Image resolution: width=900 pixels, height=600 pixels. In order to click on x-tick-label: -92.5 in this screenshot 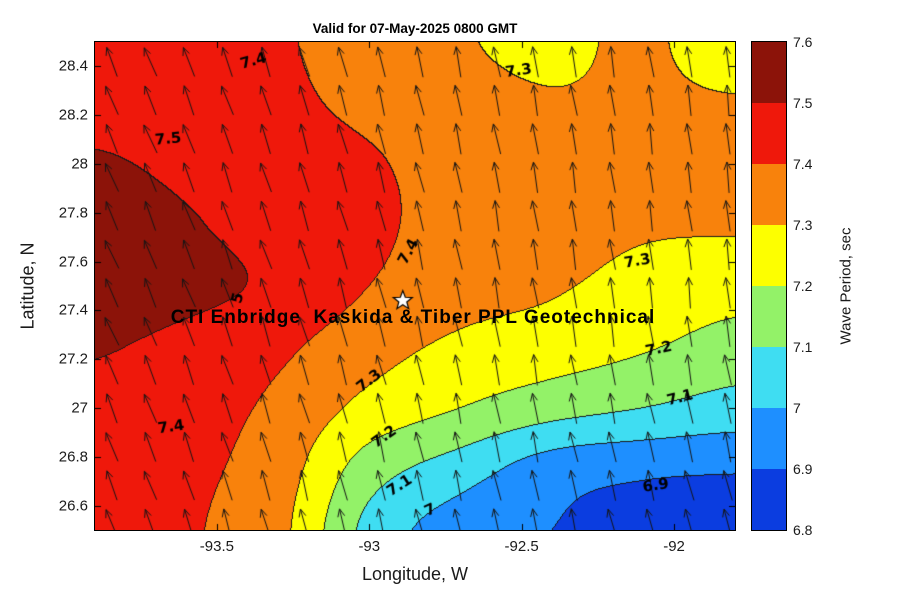, I will do `click(521, 546)`.